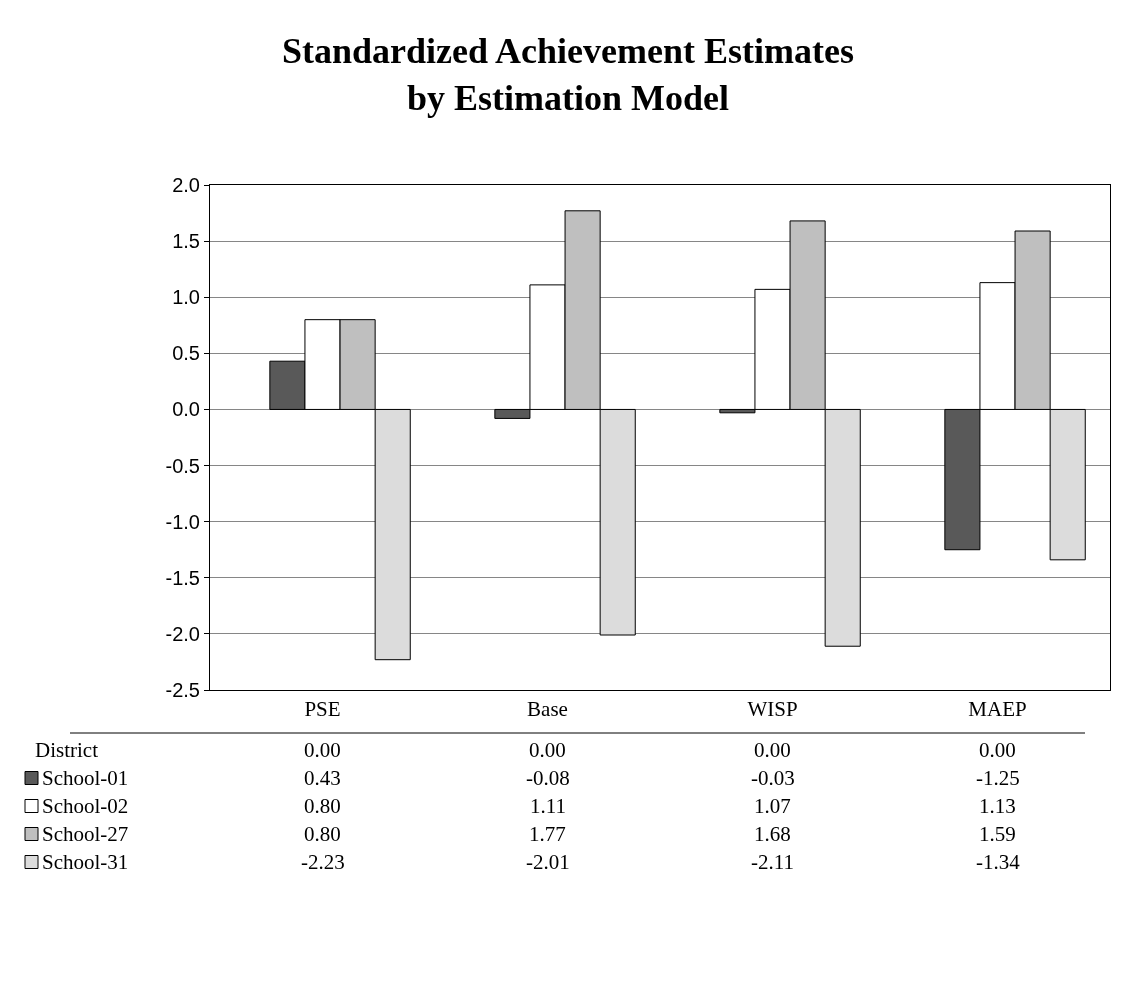 This screenshot has width=1136, height=997. I want to click on data-label: 1.11, so click(548, 806).